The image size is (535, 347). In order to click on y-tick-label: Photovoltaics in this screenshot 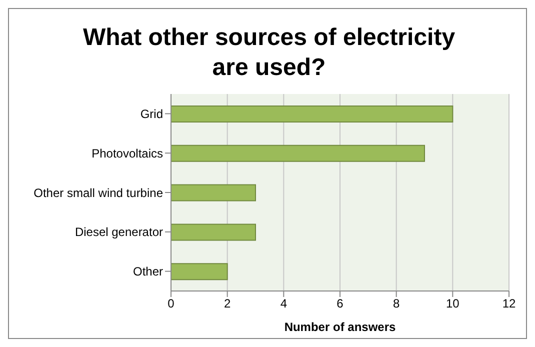, I will do `click(127, 153)`.